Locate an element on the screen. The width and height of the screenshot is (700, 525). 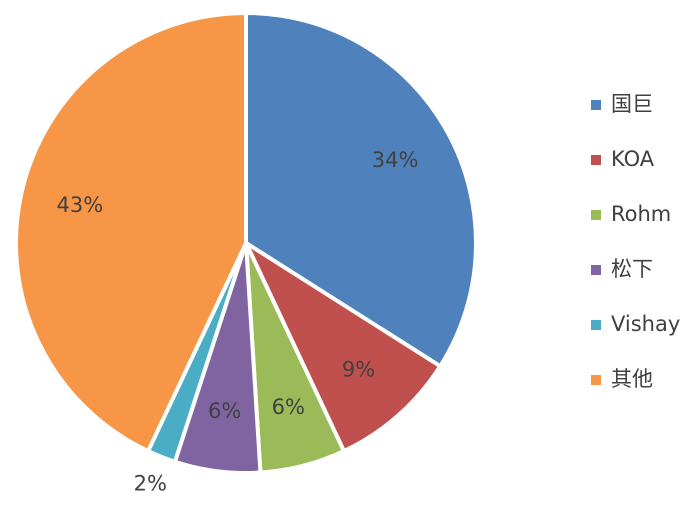
data-label: 2% is located at coordinates (150, 484).